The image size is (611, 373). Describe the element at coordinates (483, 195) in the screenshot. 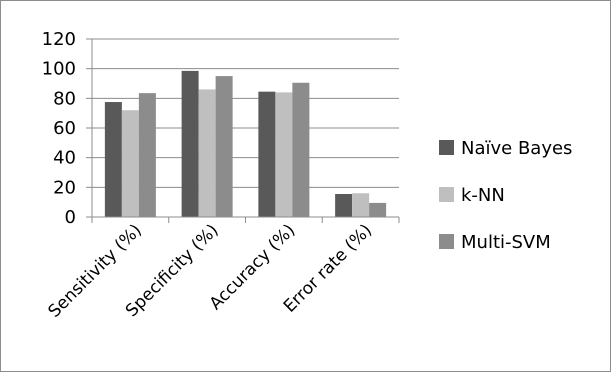

I see `legend-label: k-NN` at that location.